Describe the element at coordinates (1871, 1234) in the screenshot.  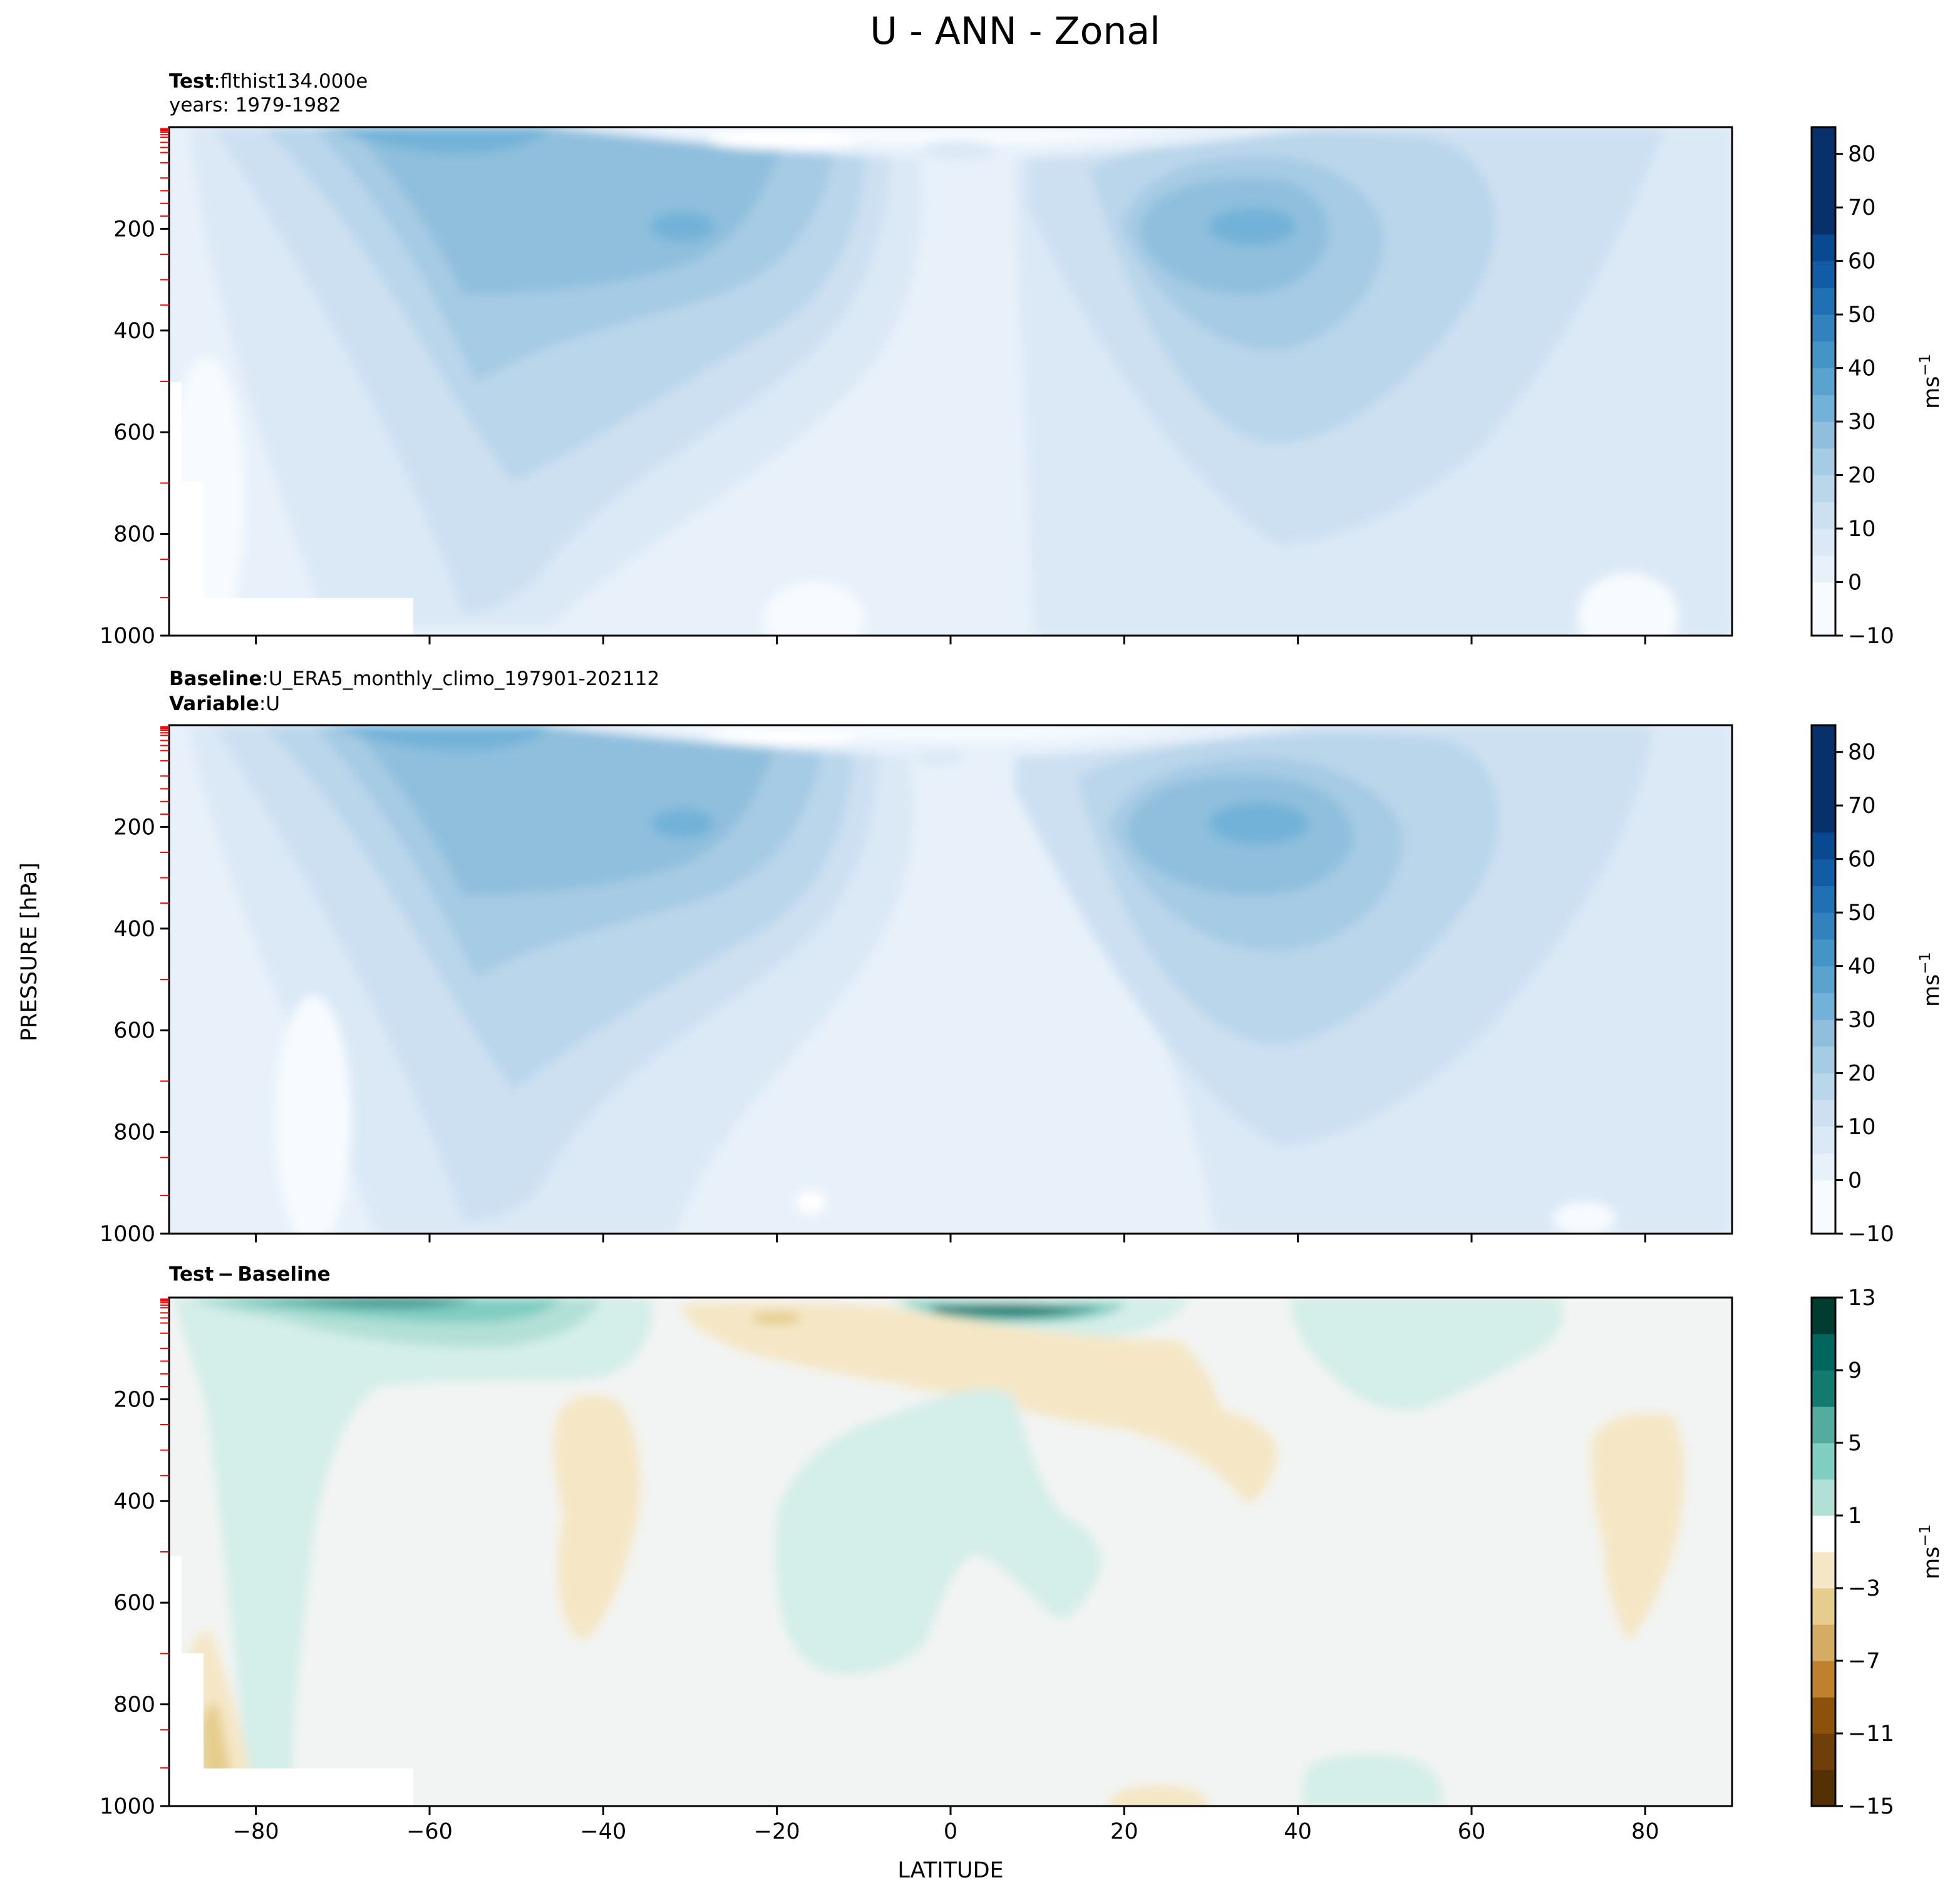
I see `colorbar-tick-label: −10` at that location.